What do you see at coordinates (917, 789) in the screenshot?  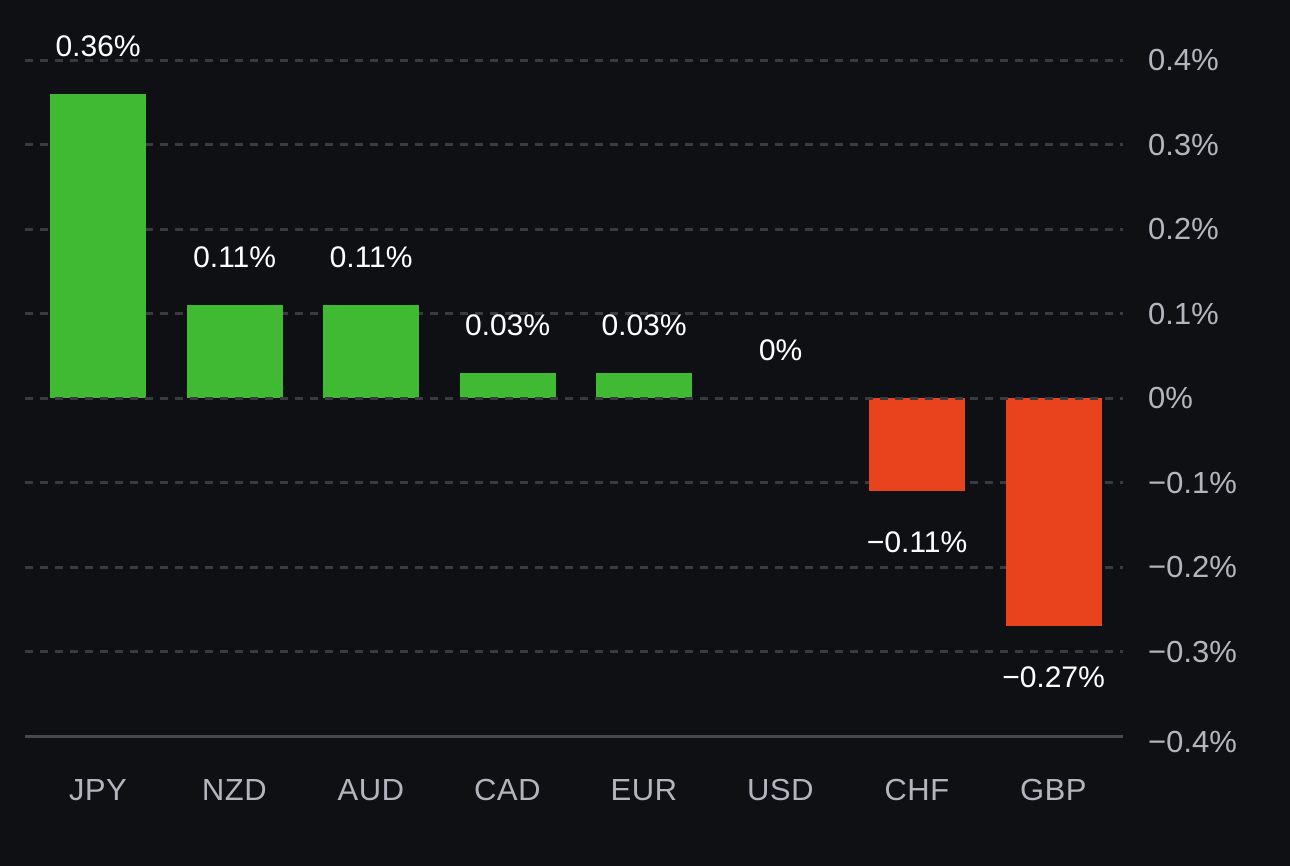 I see `x-label-chf: CHF` at bounding box center [917, 789].